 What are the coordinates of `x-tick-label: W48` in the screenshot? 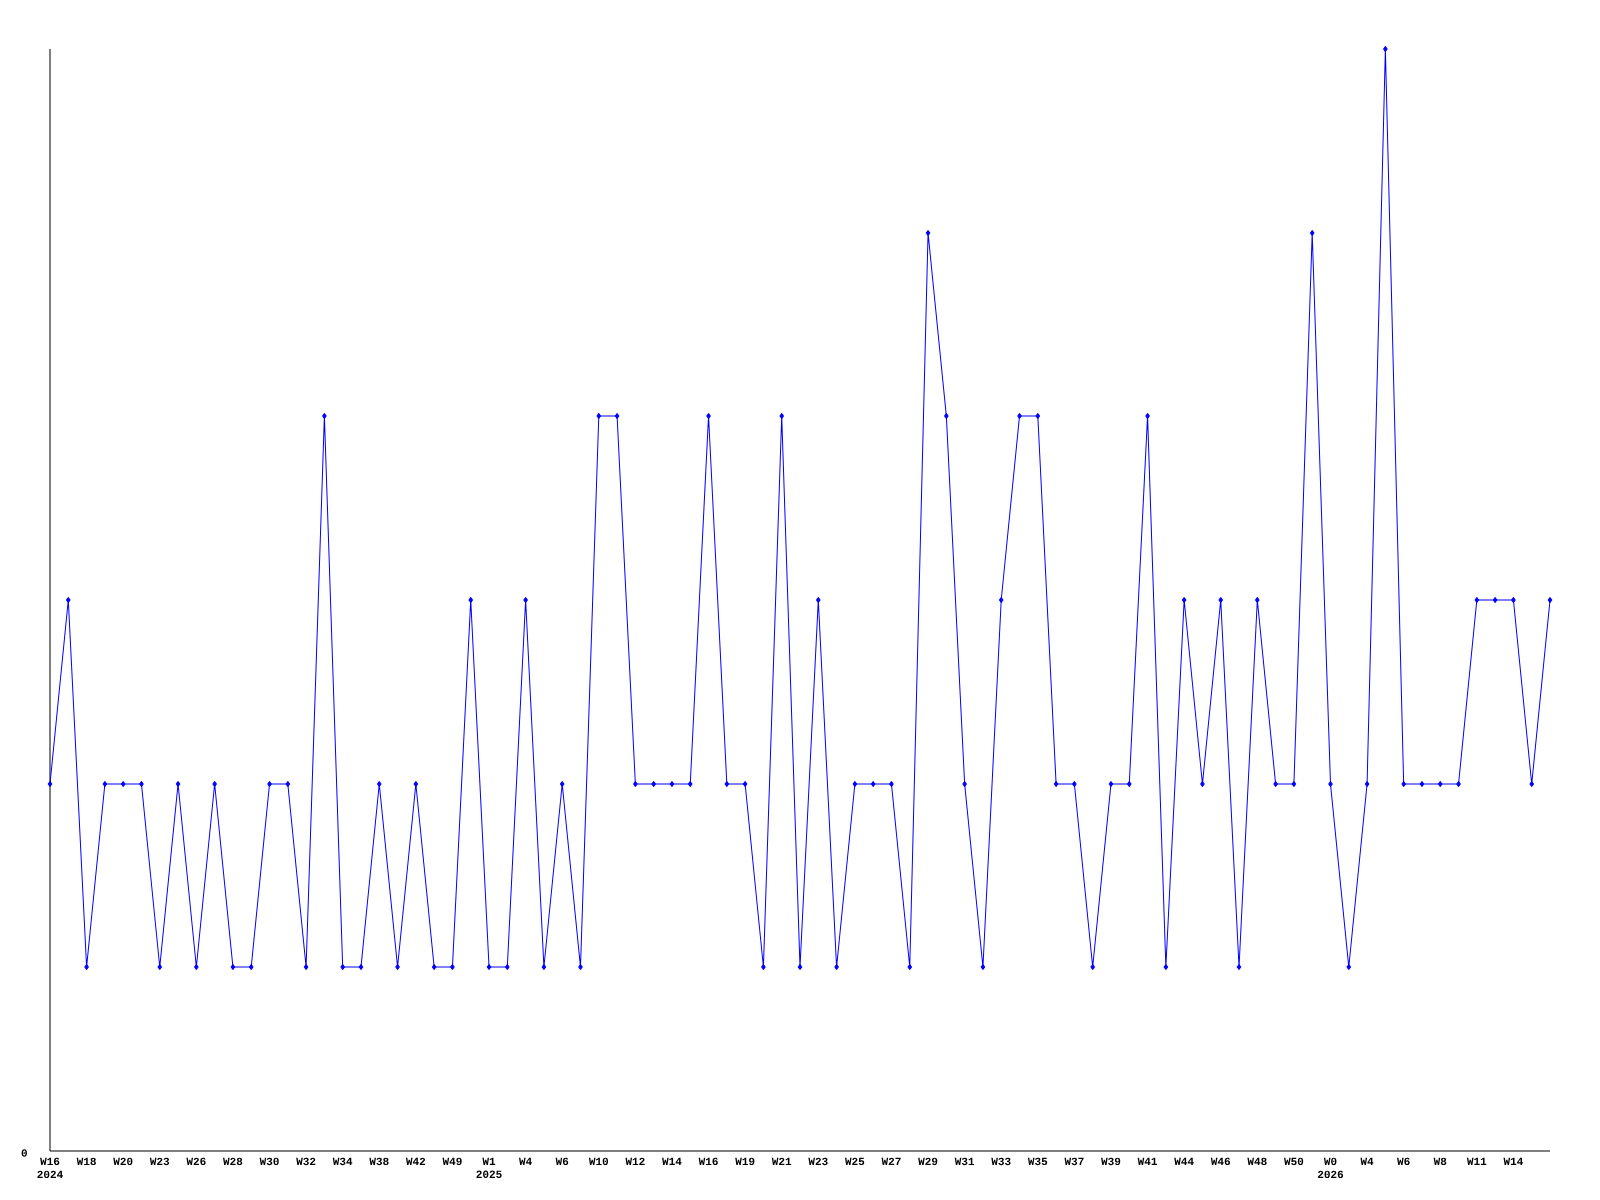 It's located at (1257, 1161).